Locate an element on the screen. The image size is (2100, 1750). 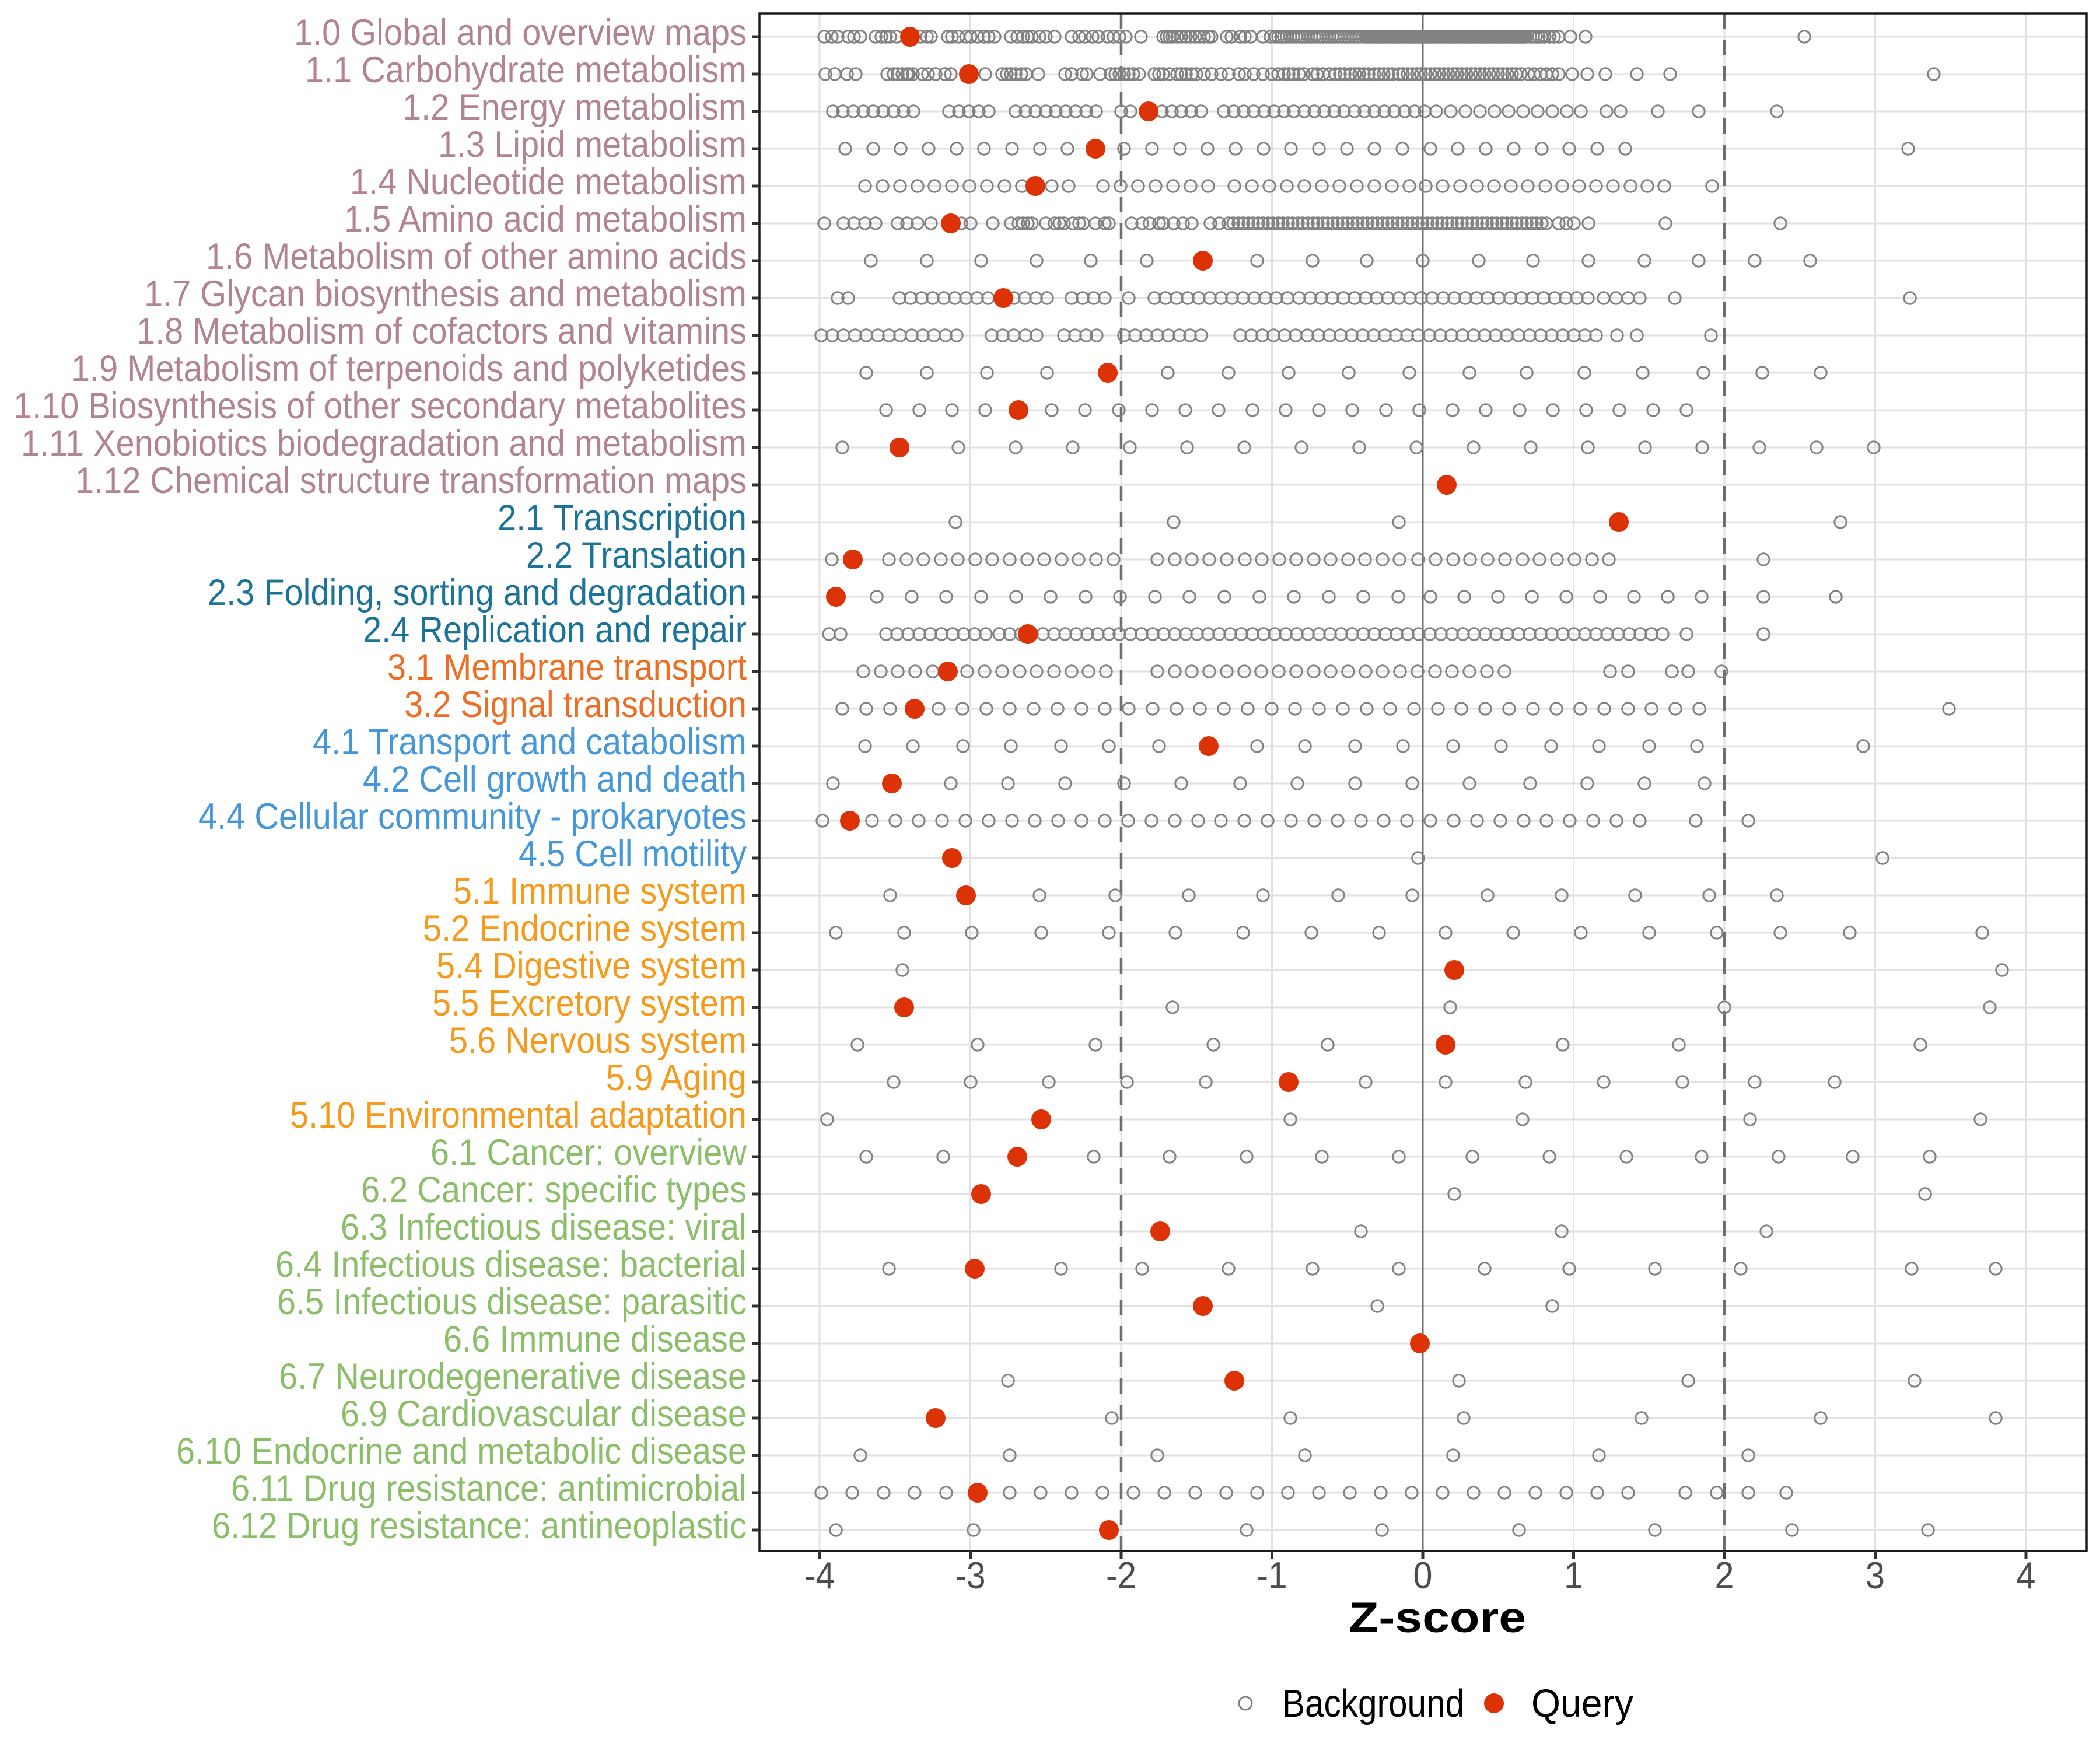
svg-text:6.5 Infectious disease: parasi: 6.5 Infectious disease: parasitic is located at coordinates (512, 1302).